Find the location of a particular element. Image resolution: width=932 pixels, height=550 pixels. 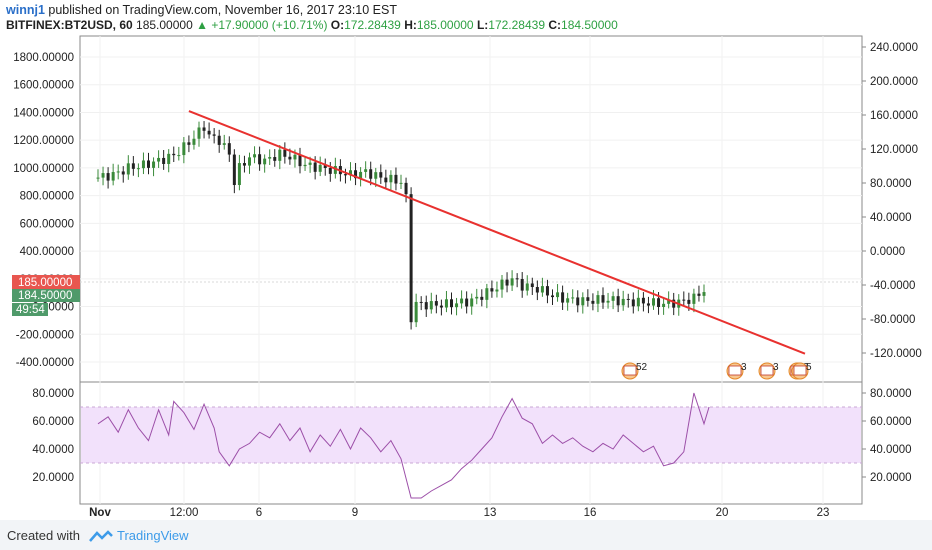

last-price-badge: 185.00000 is located at coordinates (46, 282).